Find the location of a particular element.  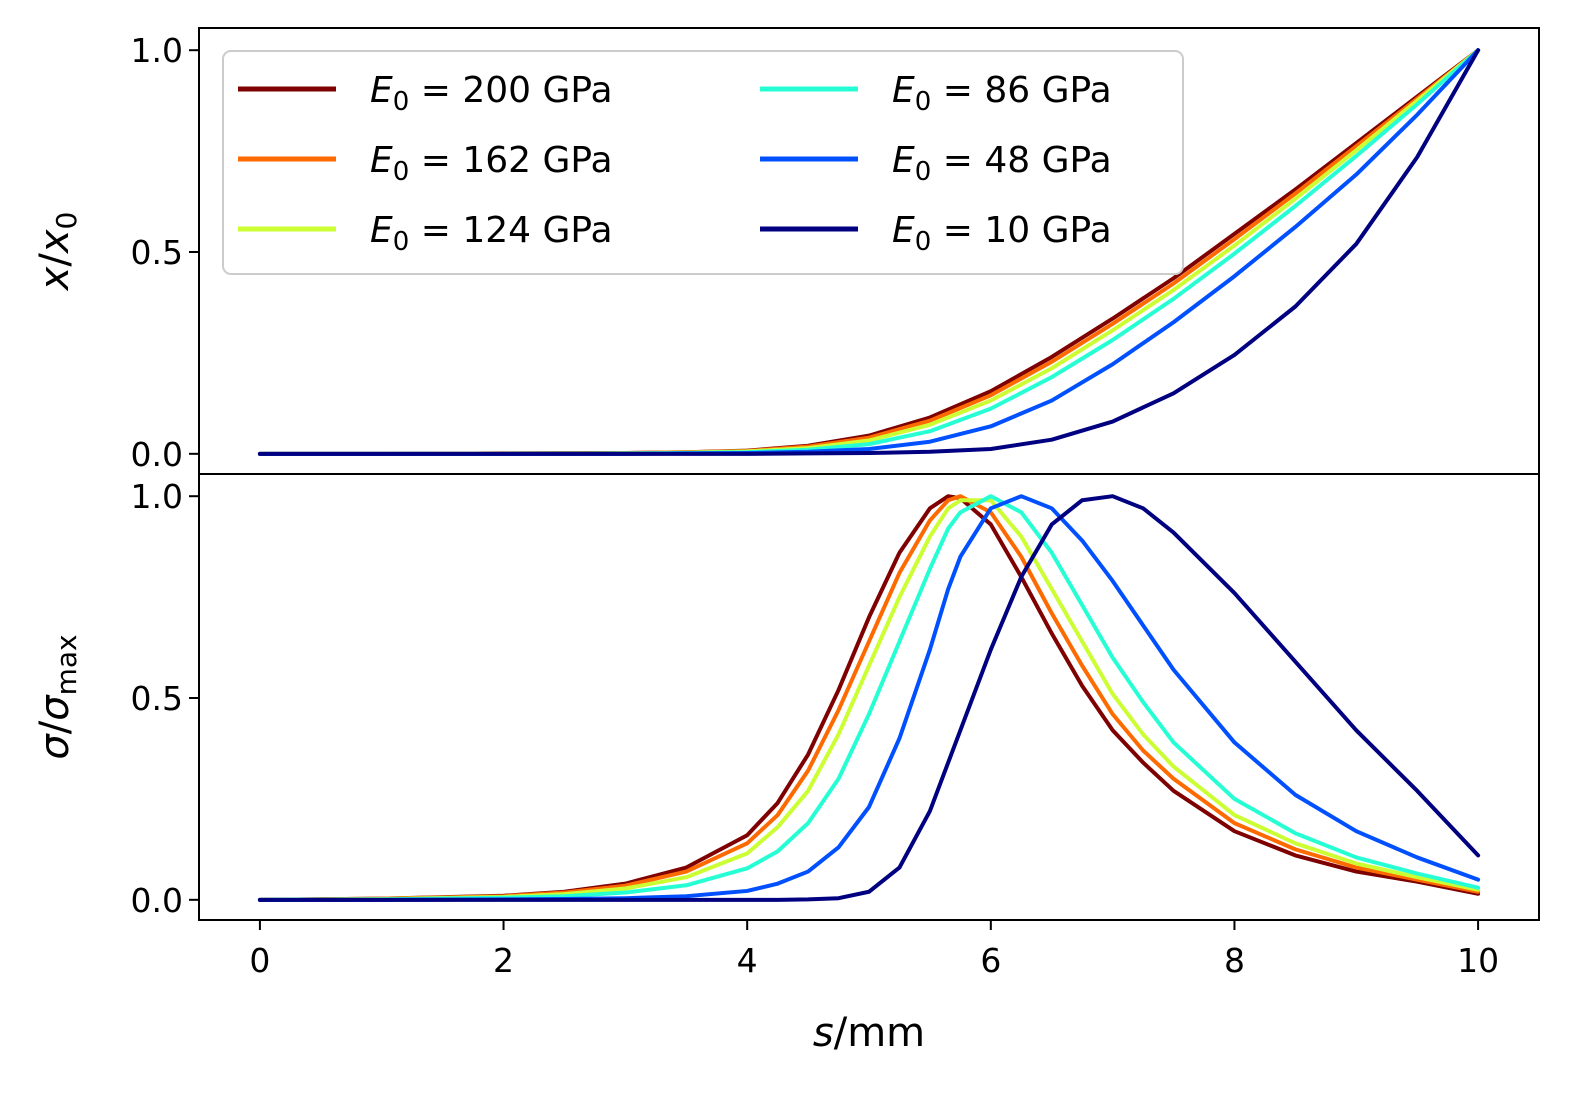

x-axis-label: s/mm is located at coordinates (869, 1033).